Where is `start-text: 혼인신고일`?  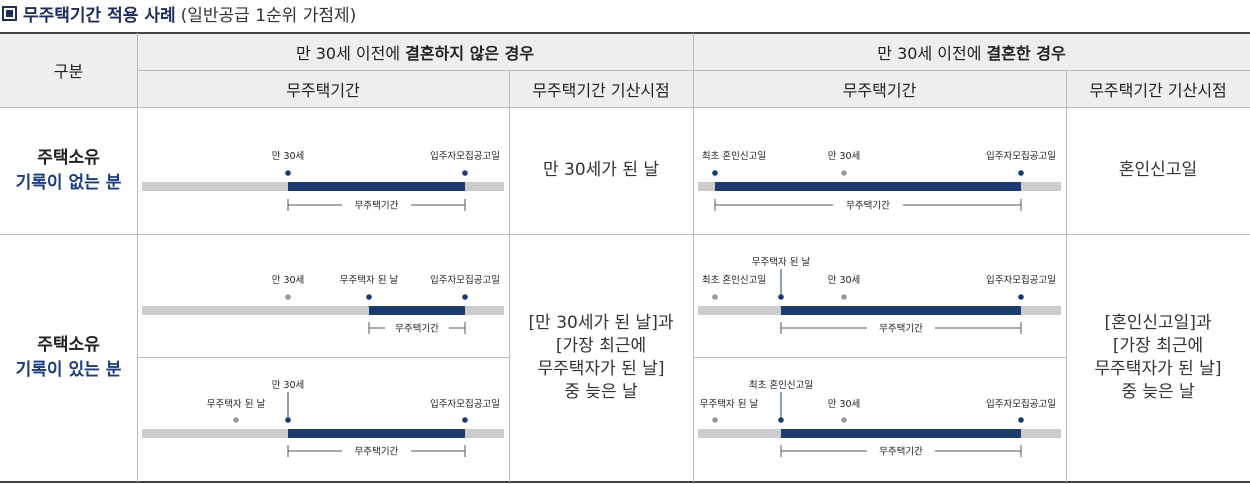 start-text: 혼인신고일 is located at coordinates (1158, 170).